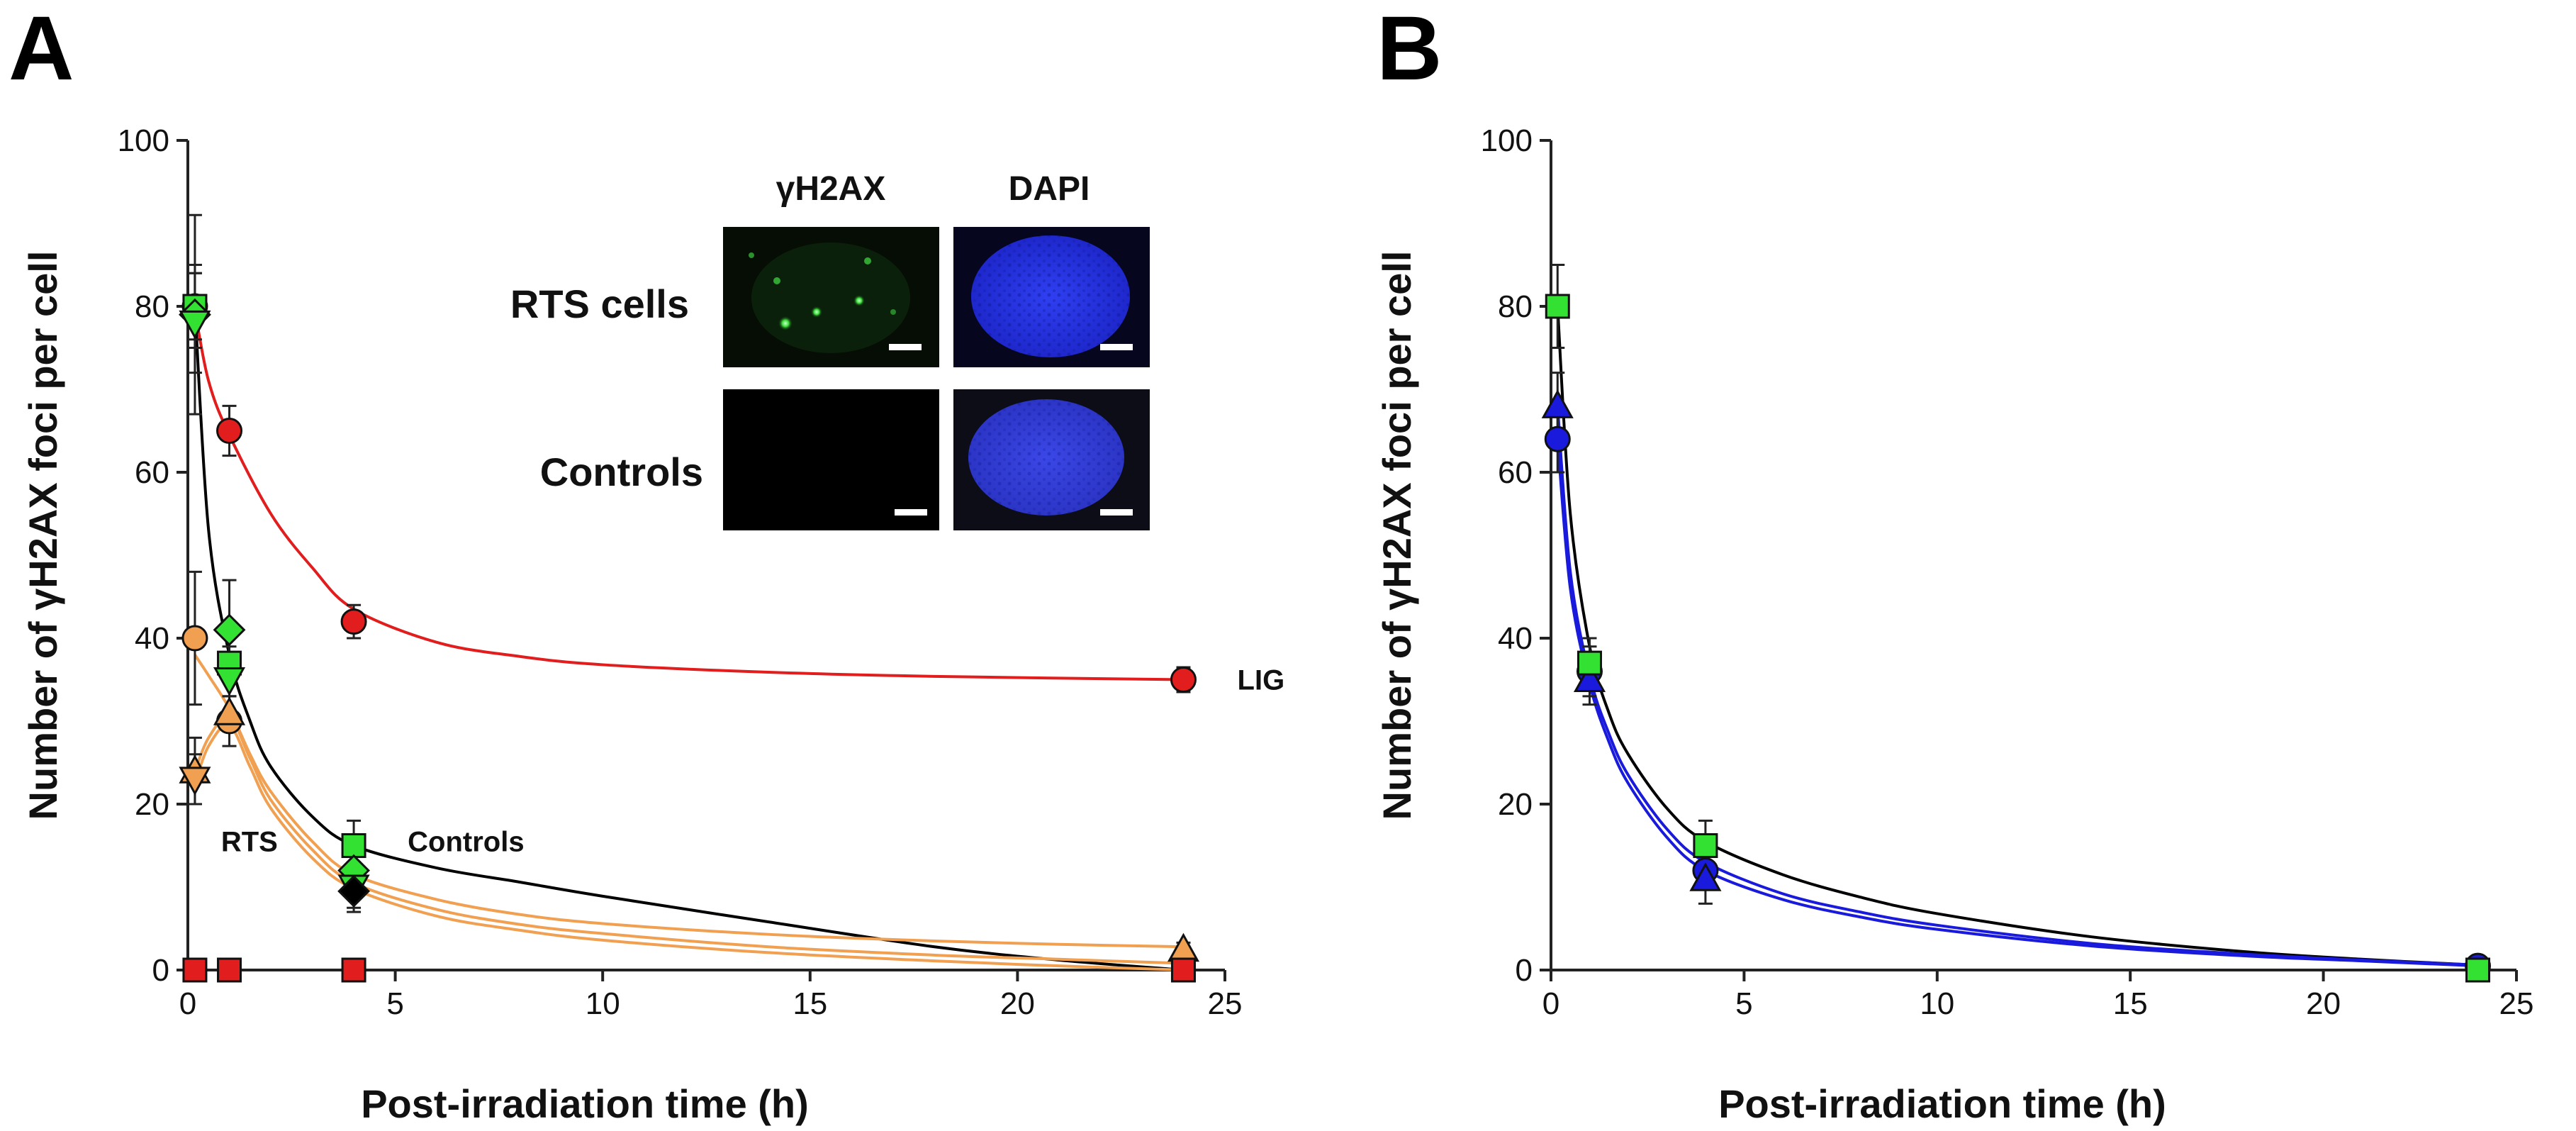 The height and width of the screenshot is (1131, 2576). I want to click on panel-a-y-tick-label: 20, so click(152, 805).